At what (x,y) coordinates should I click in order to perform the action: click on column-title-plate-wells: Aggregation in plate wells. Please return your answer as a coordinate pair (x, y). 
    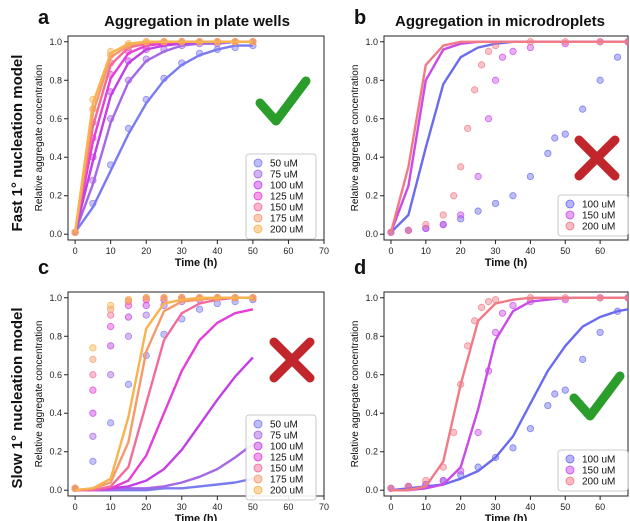
    Looking at the image, I should click on (197, 21).